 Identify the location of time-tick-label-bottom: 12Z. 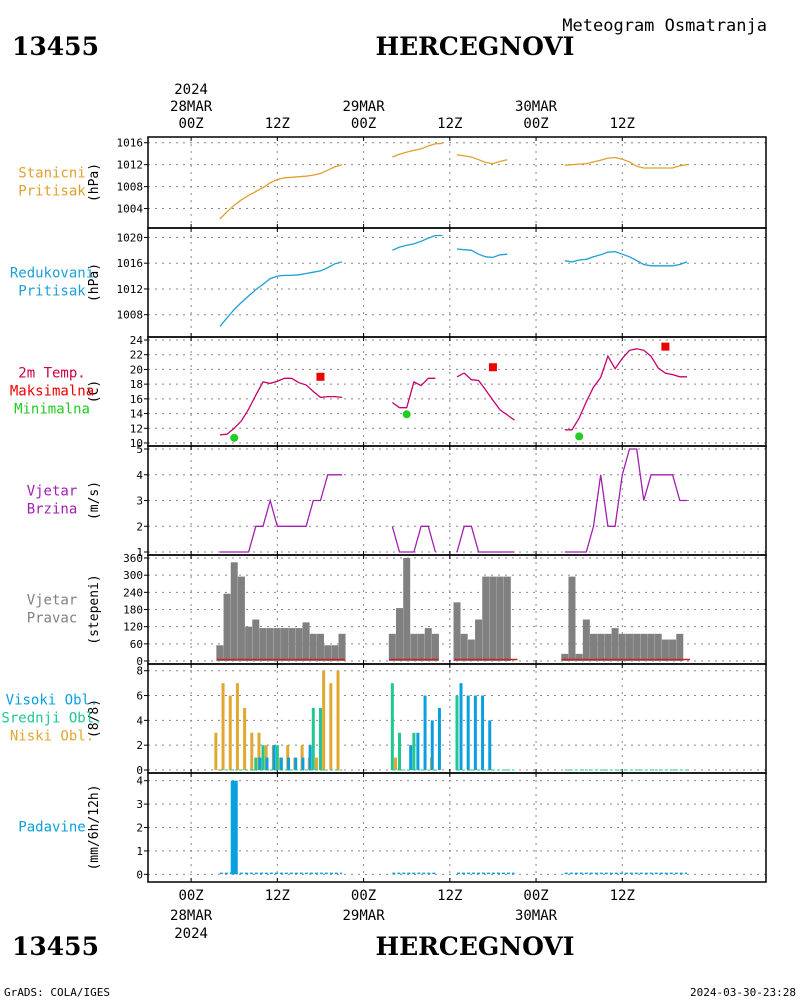
(622, 896).